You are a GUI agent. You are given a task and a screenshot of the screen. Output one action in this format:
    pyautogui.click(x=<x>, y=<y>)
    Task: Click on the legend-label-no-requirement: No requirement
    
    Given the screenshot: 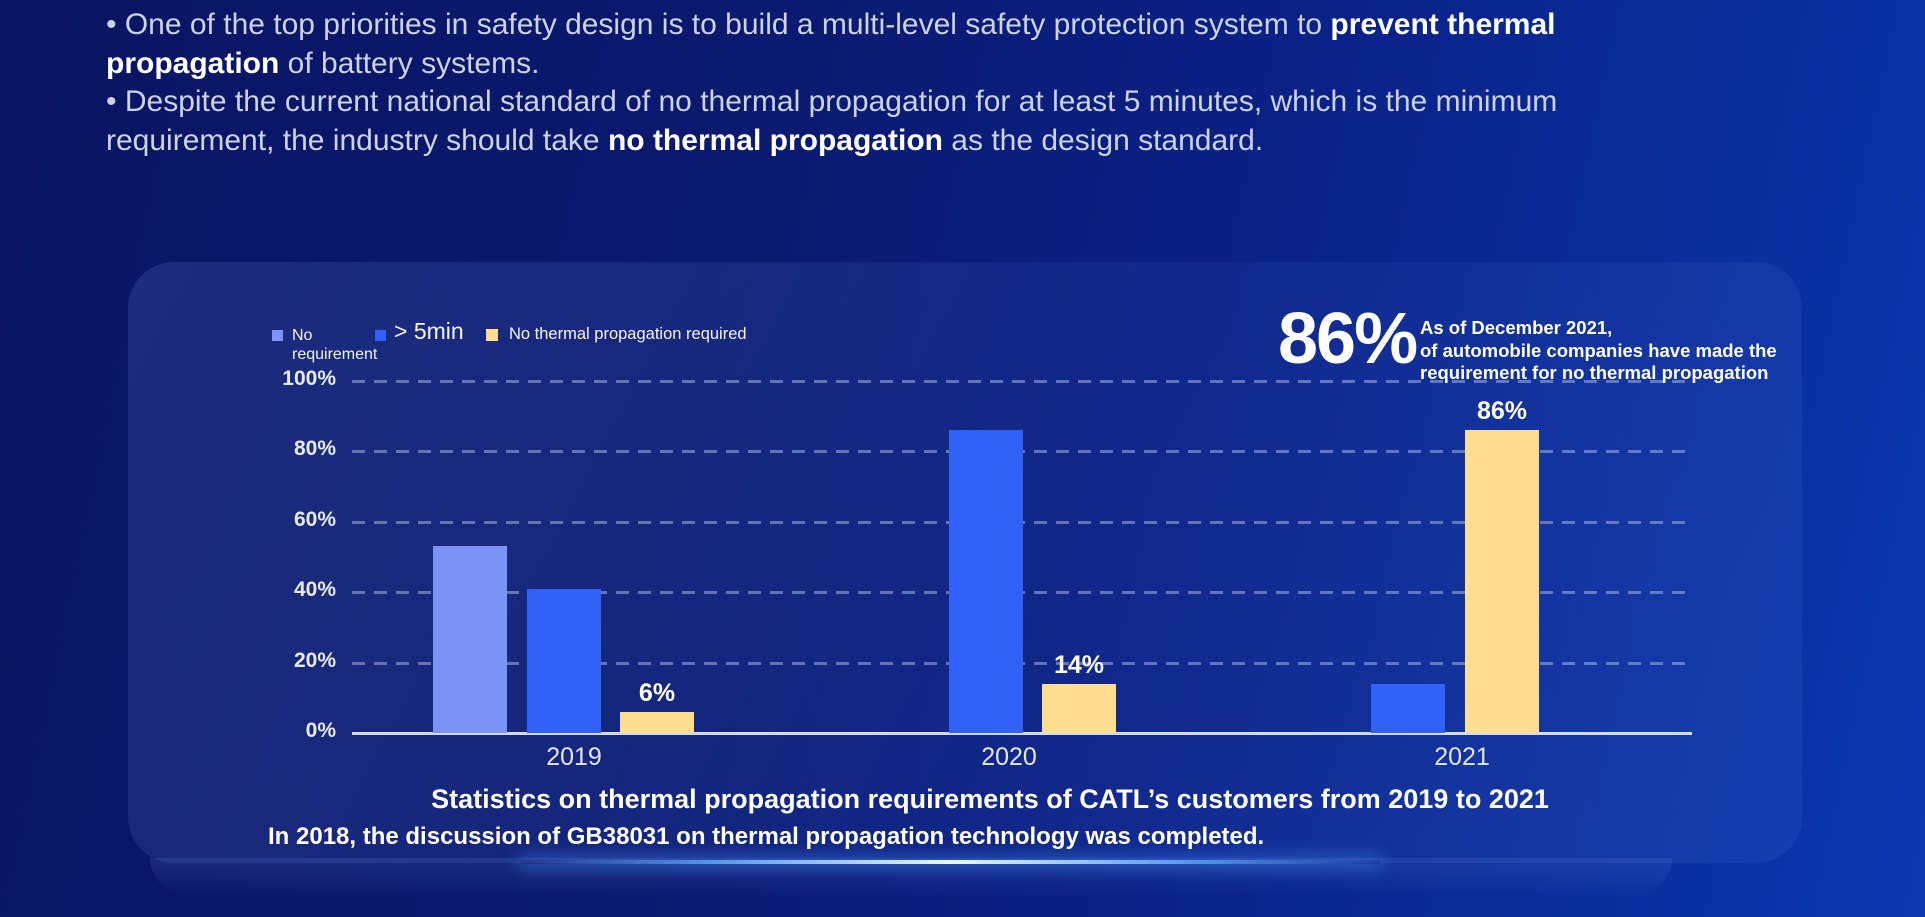 What is the action you would take?
    pyautogui.click(x=335, y=345)
    